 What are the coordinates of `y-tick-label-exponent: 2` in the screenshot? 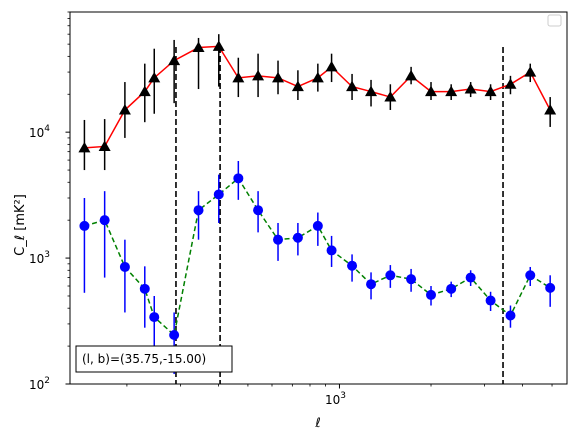 It's located at (47, 381).